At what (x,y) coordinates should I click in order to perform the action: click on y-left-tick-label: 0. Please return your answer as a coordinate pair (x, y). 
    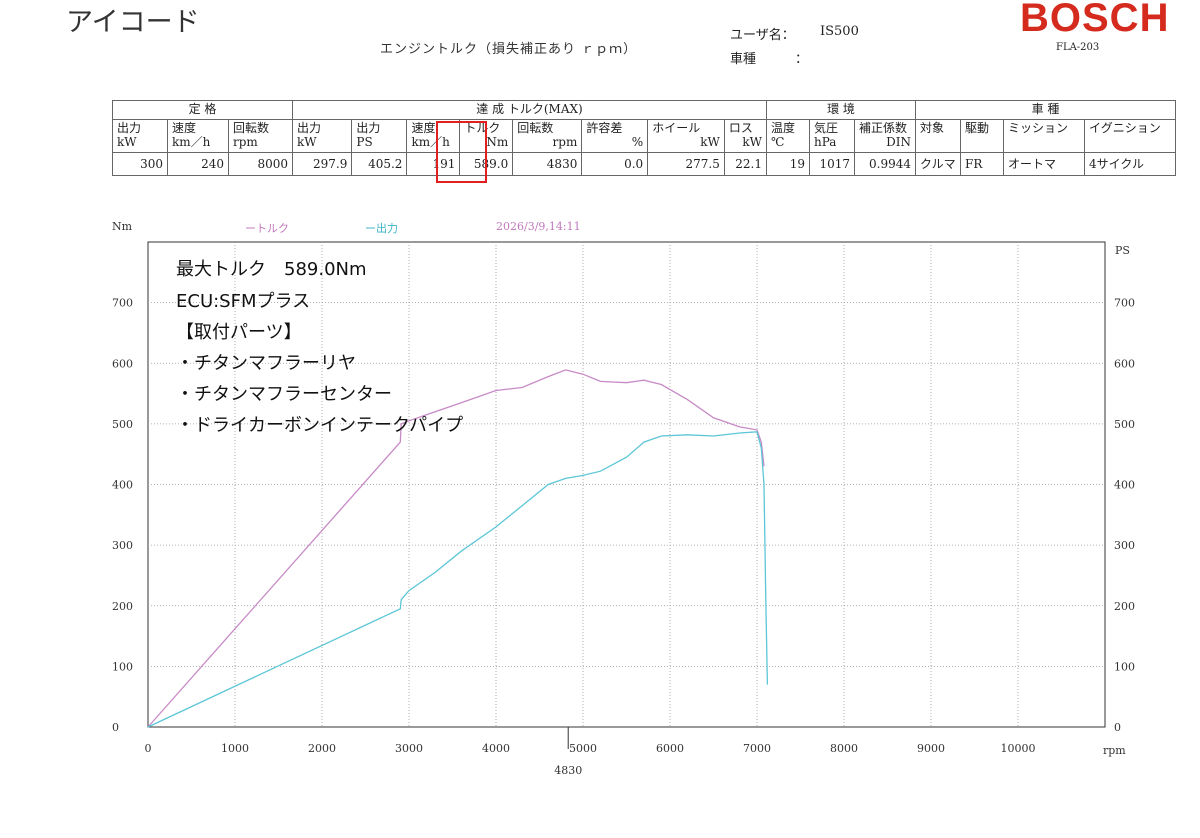
    Looking at the image, I should click on (115, 727).